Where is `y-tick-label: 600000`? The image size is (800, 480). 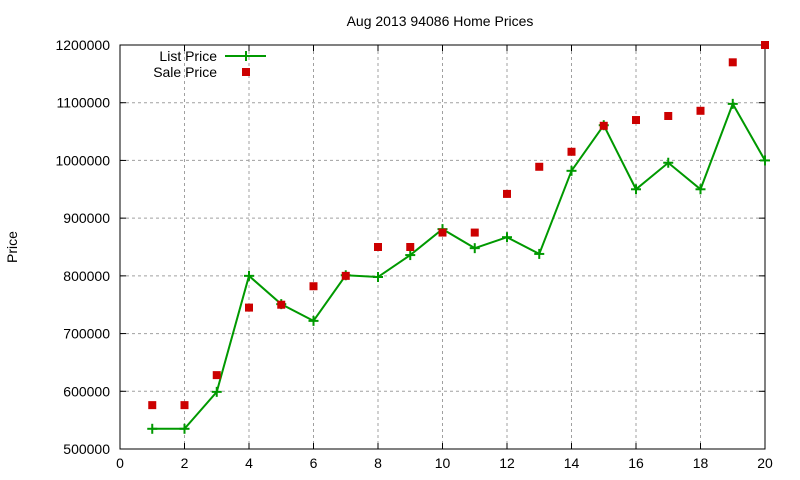
y-tick-label: 600000 is located at coordinates (86, 391).